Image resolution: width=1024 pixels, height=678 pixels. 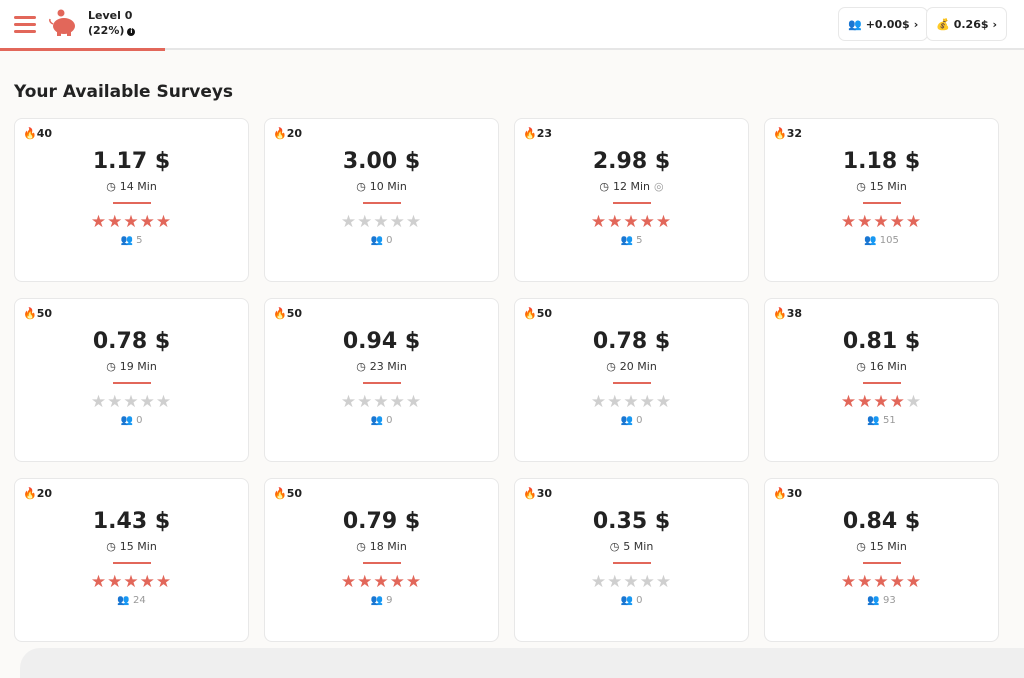 I want to click on money-bag-icon: 💰, so click(x=943, y=24).